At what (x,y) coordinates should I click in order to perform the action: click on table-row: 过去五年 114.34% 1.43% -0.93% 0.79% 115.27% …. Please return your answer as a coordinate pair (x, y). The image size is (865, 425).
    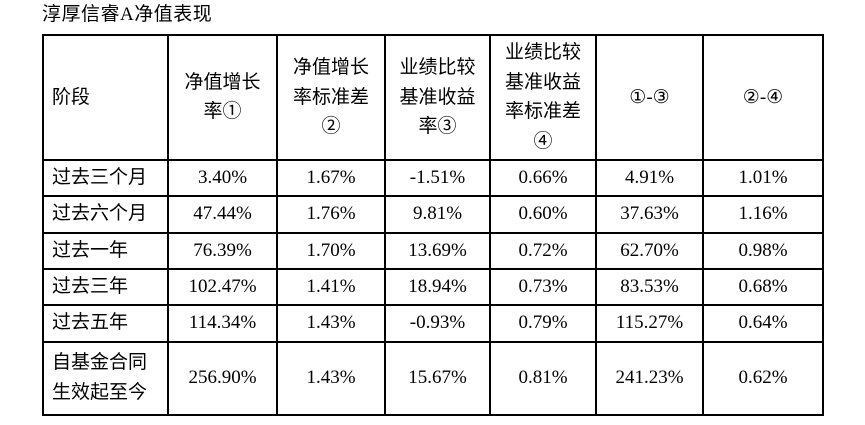
    Looking at the image, I should click on (433, 323).